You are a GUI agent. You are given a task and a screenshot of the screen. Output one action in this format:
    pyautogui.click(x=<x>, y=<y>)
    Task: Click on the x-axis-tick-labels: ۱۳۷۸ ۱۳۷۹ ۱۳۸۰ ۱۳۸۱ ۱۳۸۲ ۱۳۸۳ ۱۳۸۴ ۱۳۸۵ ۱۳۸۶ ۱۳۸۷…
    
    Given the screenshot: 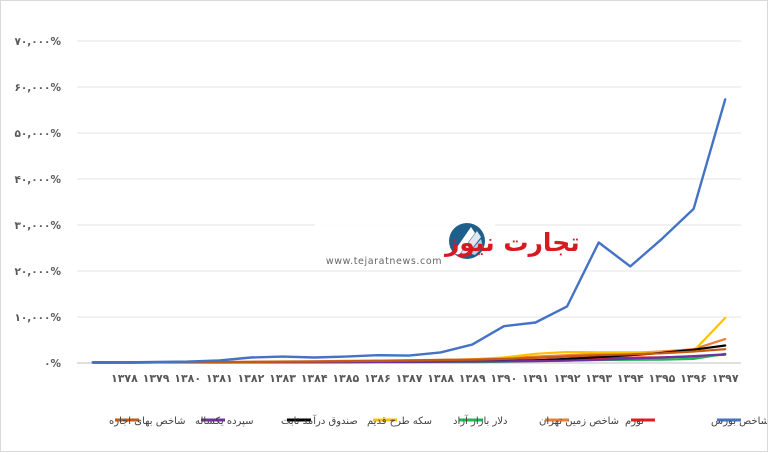 What is the action you would take?
    pyautogui.click(x=425, y=378)
    